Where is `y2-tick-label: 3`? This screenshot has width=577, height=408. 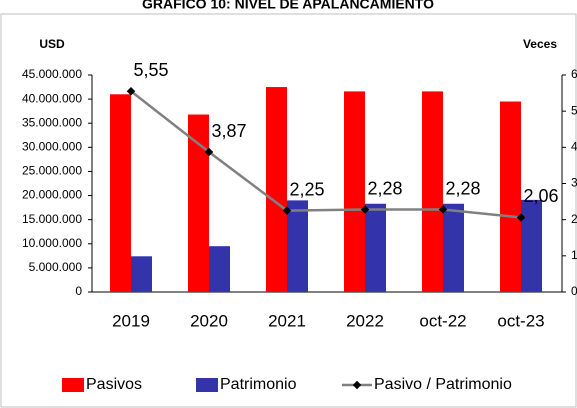 y2-tick-label: 3 is located at coordinates (574, 183).